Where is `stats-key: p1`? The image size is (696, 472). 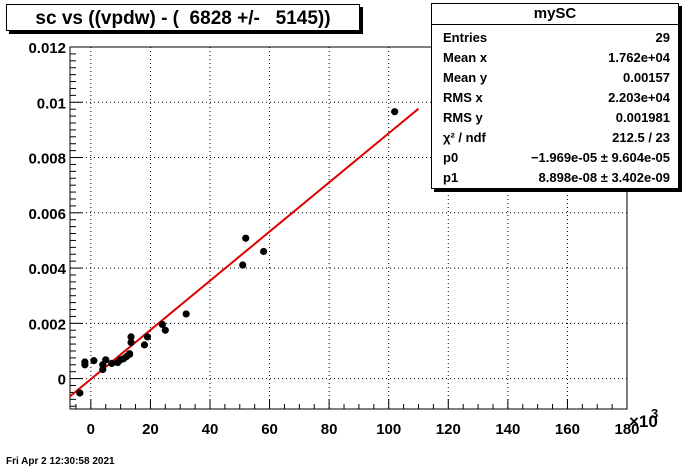 stats-key: p1 is located at coordinates (451, 177).